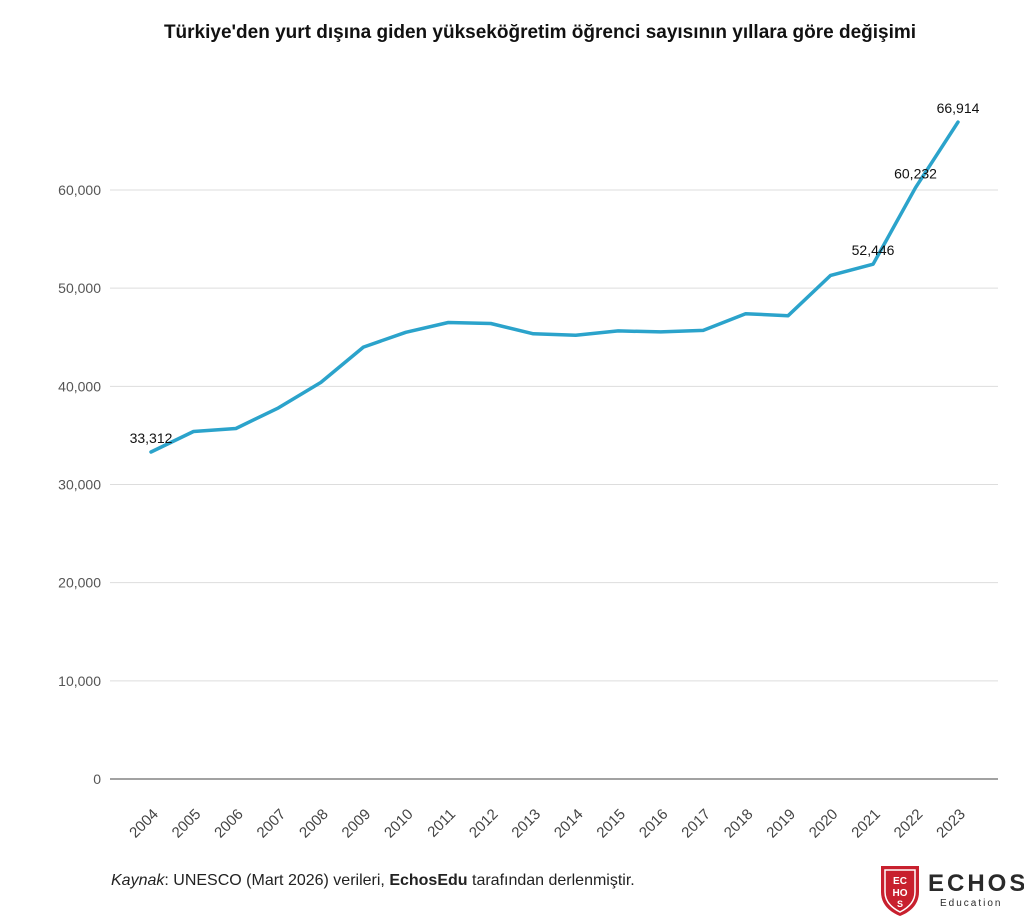 The height and width of the screenshot is (922, 1024). What do you see at coordinates (873, 250) in the screenshot?
I see `data-label: 52,446` at bounding box center [873, 250].